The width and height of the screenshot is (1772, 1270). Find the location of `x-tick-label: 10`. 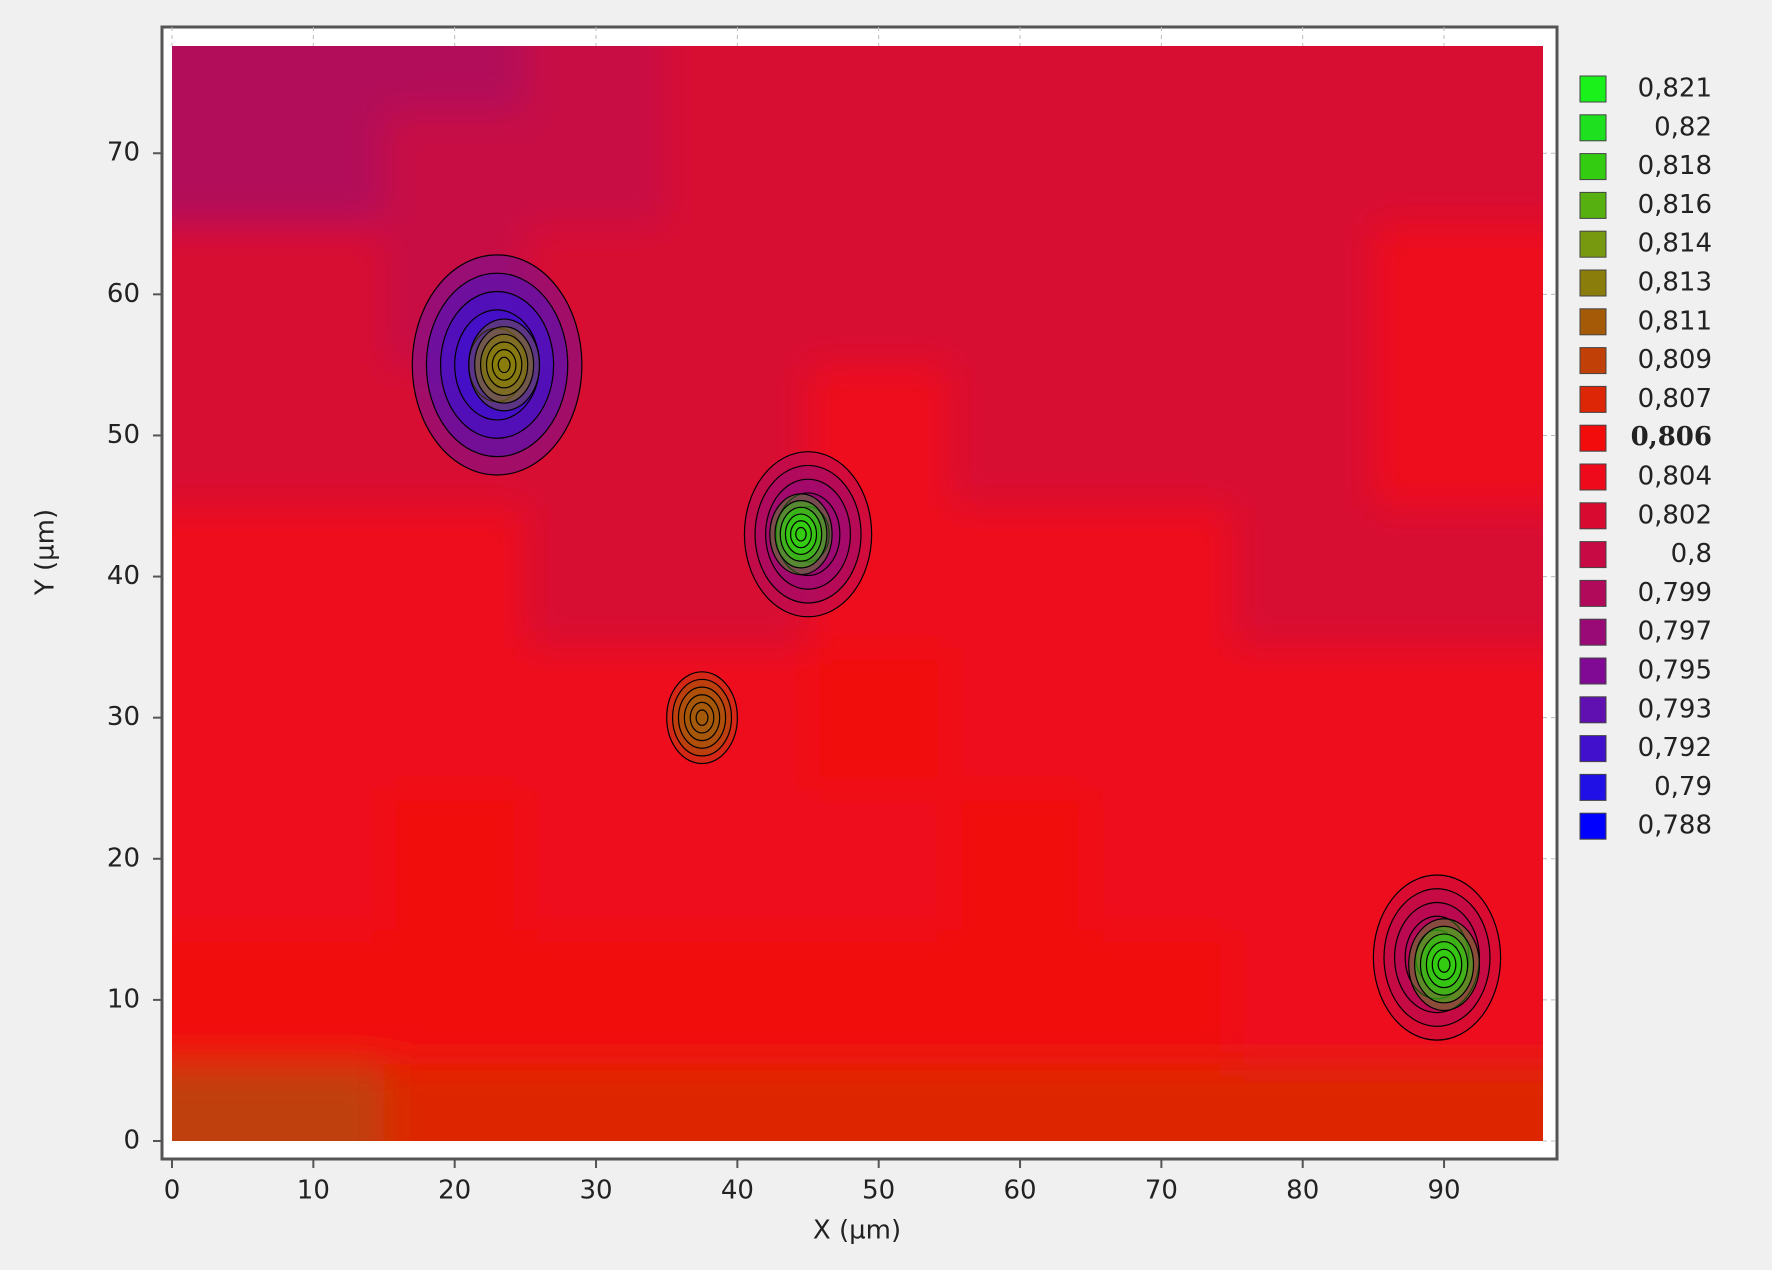

x-tick-label: 10 is located at coordinates (313, 1191).